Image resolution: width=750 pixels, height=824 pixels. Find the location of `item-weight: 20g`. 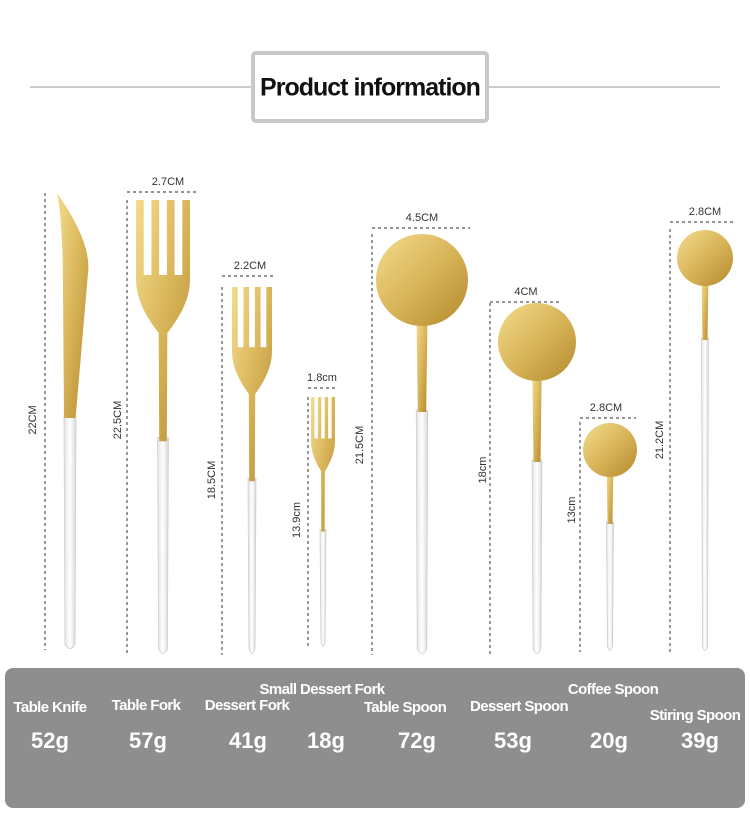

item-weight: 20g is located at coordinates (609, 740).